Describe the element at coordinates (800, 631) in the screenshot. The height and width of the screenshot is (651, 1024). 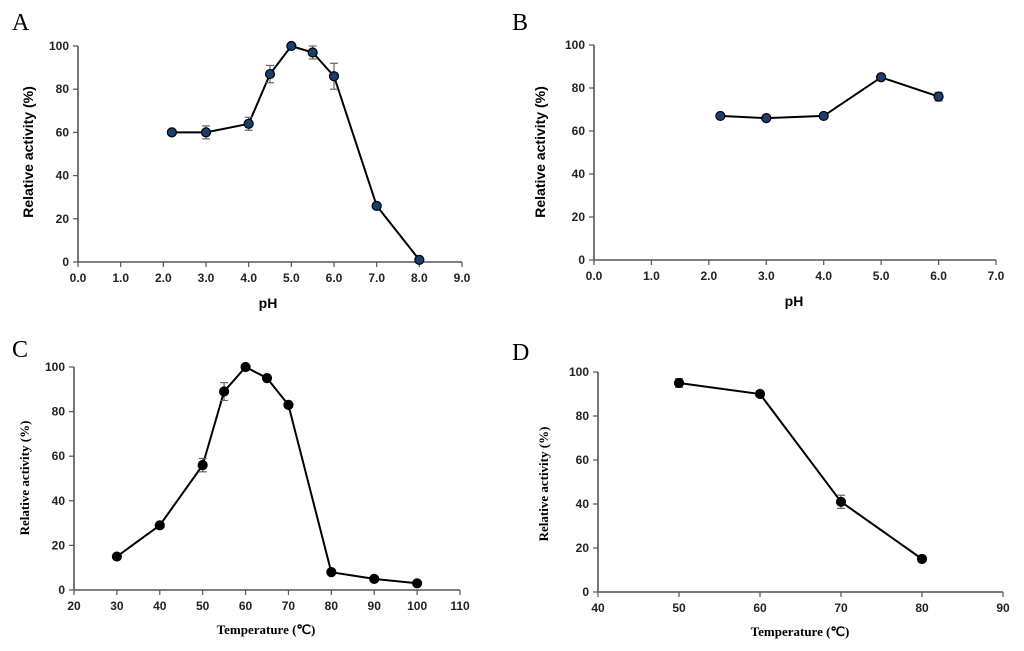
I see `x-axis-title: Temperature (℃)` at that location.